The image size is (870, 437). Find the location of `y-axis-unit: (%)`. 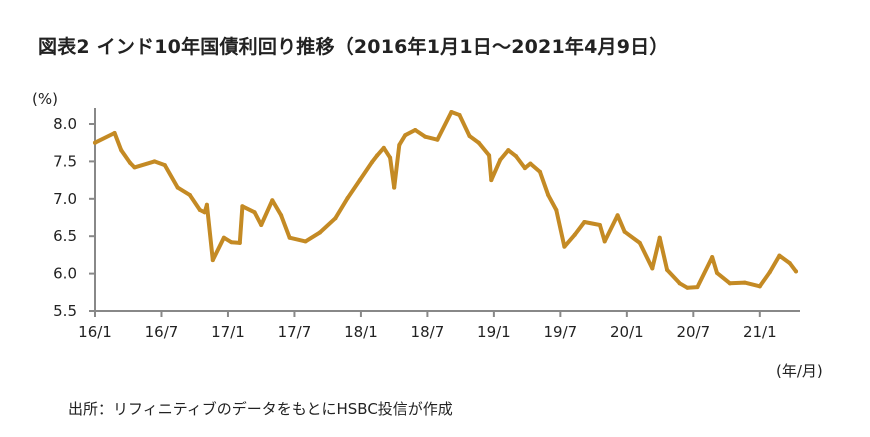

y-axis-unit: (%) is located at coordinates (45, 99).